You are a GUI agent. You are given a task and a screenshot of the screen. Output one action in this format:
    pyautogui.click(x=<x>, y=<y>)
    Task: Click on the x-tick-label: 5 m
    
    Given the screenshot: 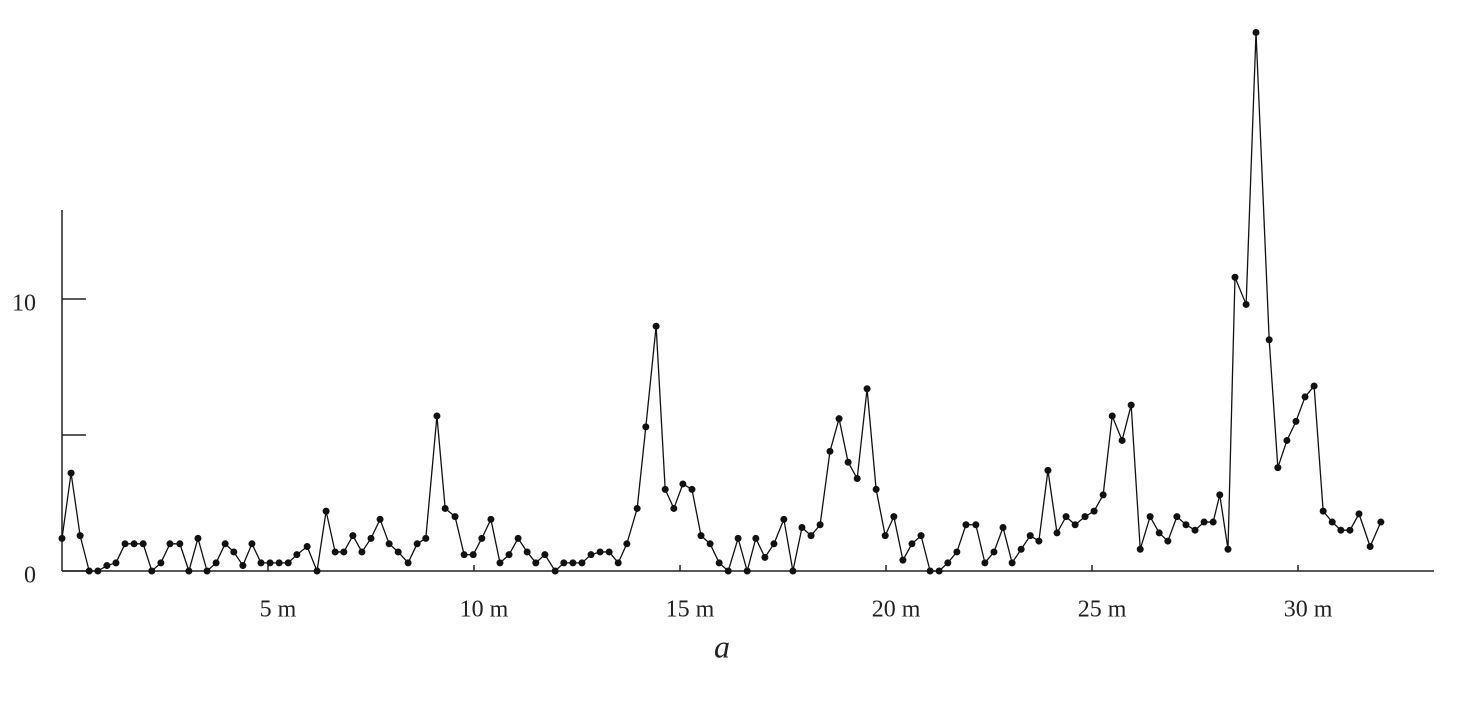 What is the action you would take?
    pyautogui.click(x=278, y=610)
    